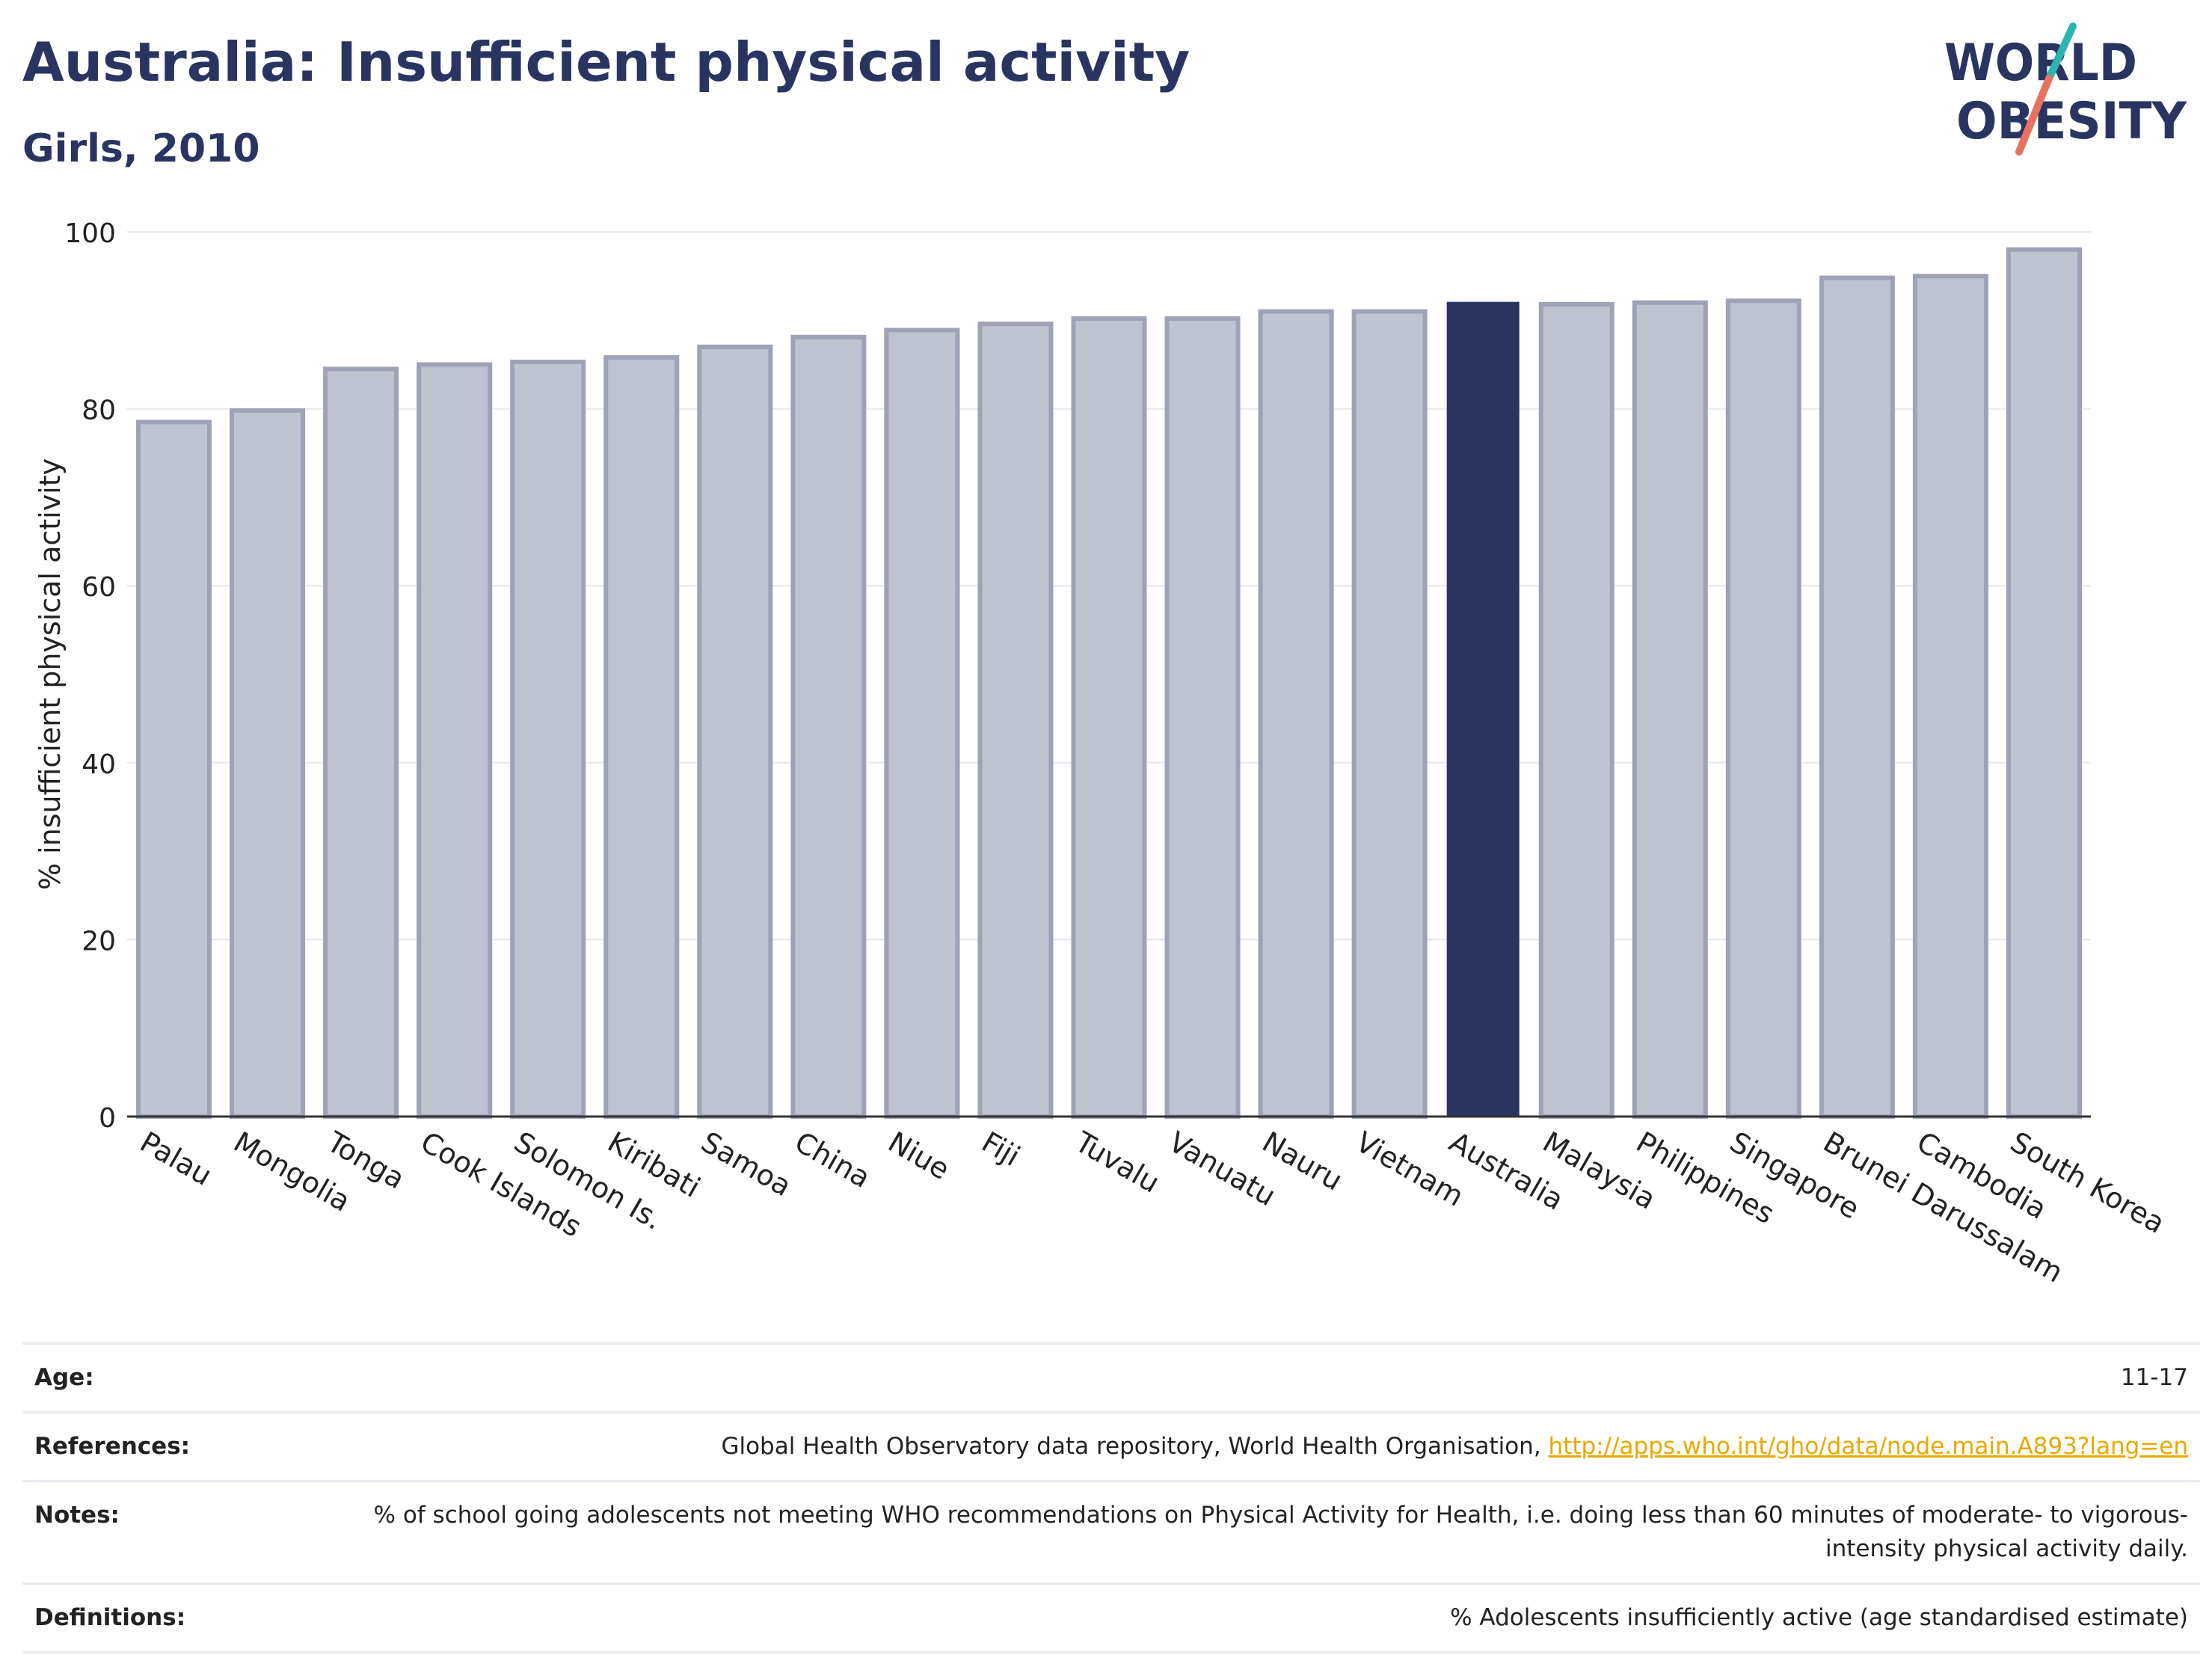  I want to click on x-tick-label: Tuvalu, so click(1117, 1162).